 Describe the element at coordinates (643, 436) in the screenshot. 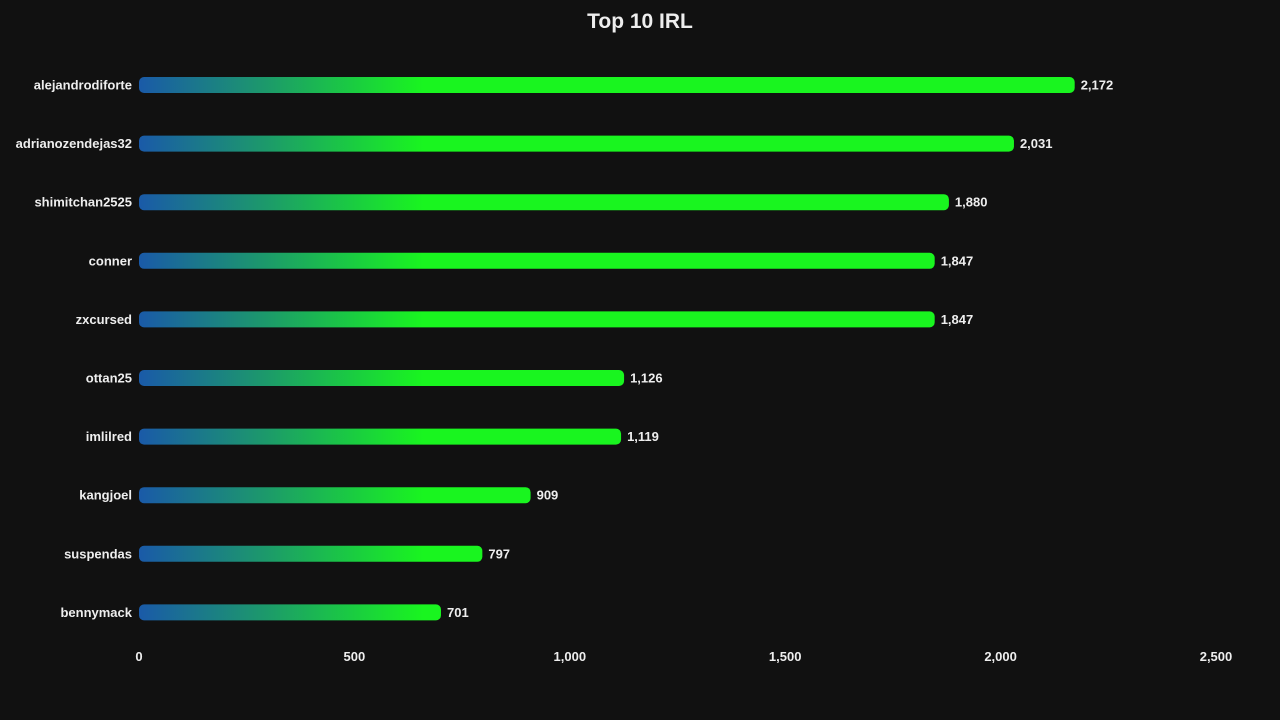

I see `value-label: 1,119` at that location.